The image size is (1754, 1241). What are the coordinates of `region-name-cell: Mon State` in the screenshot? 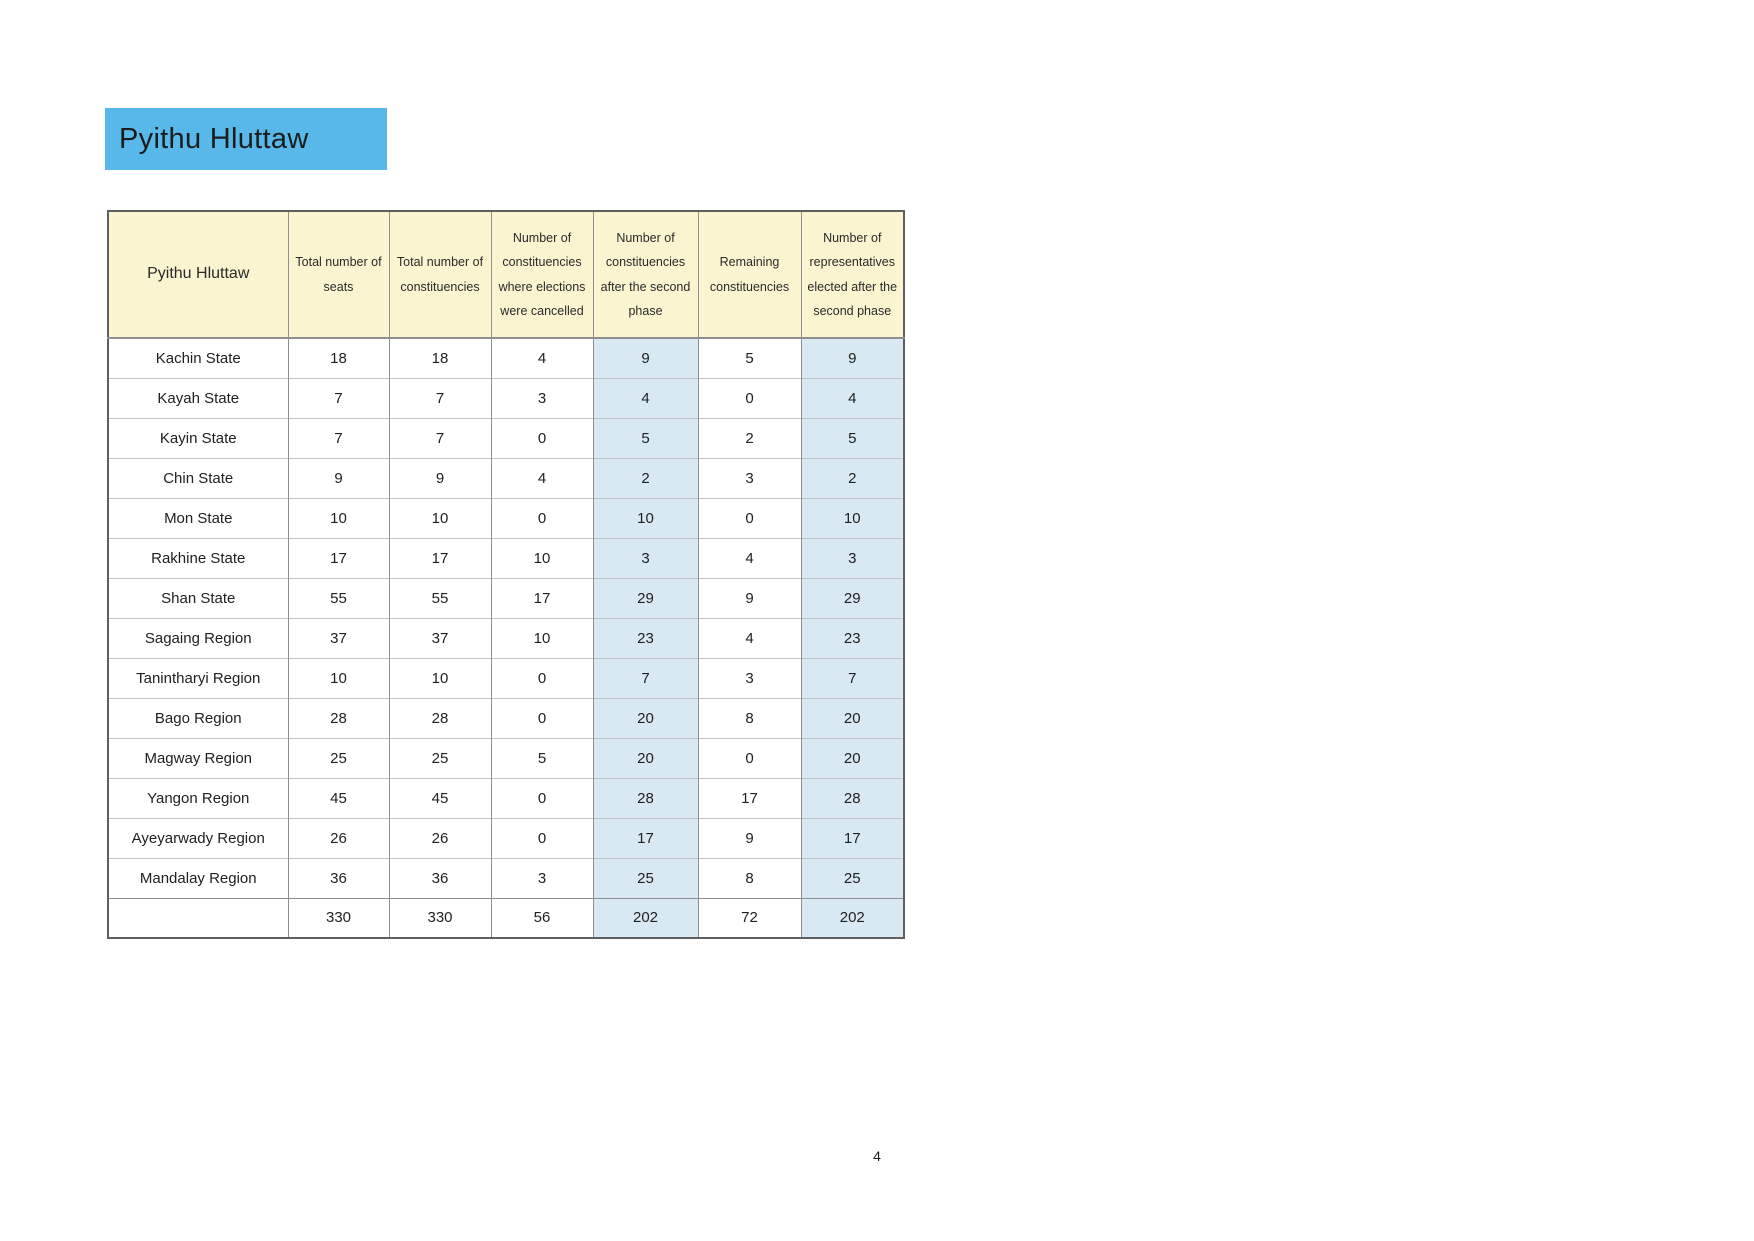 It's located at (198, 517).